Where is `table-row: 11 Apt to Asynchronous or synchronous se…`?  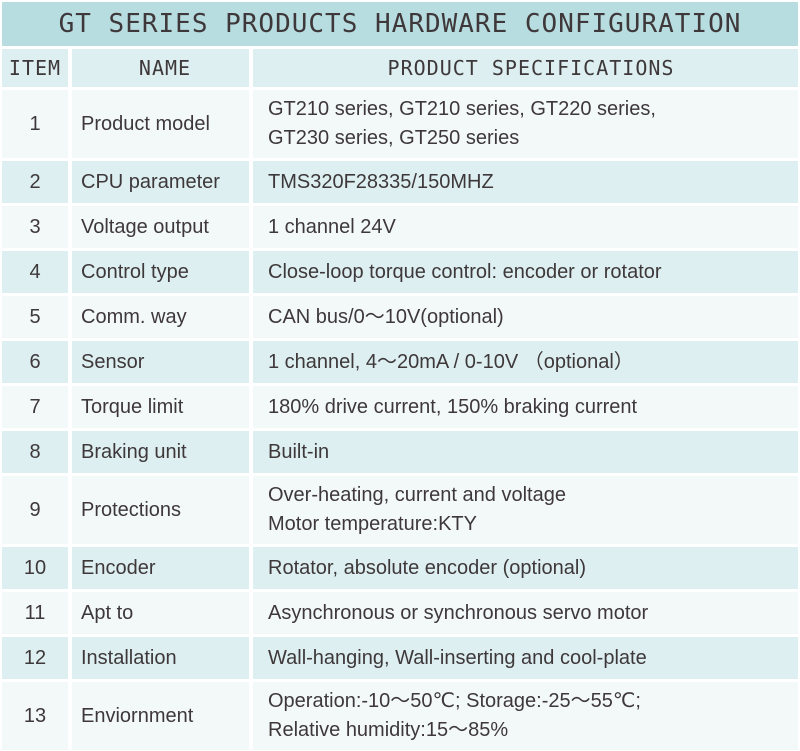 table-row: 11 Apt to Asynchronous or synchronous se… is located at coordinates (400, 613).